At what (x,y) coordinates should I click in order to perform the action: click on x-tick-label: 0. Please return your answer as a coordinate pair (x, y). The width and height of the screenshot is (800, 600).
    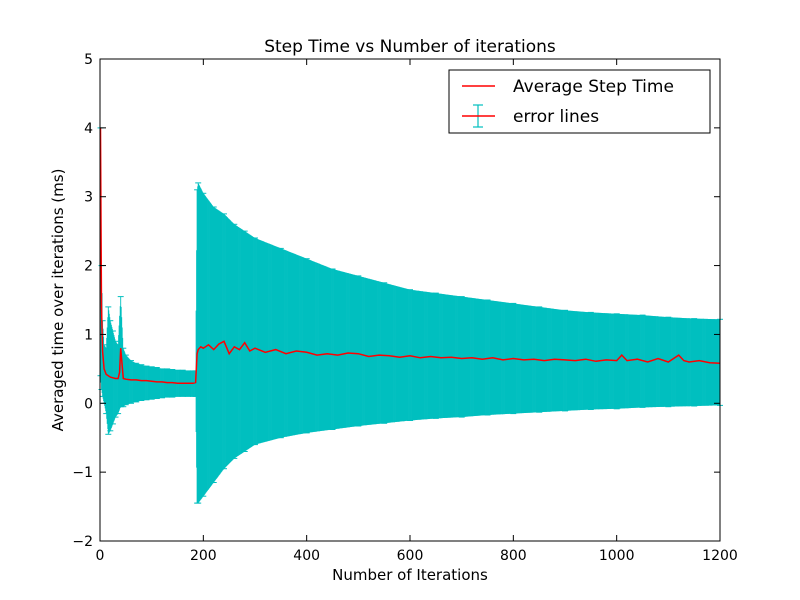
    Looking at the image, I should click on (100, 556).